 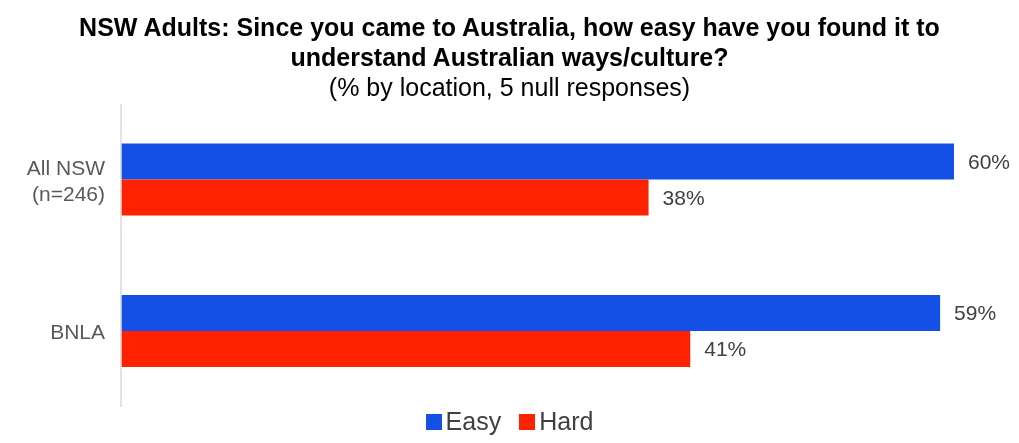 What do you see at coordinates (683, 197) in the screenshot?
I see `data-label: 38%` at bounding box center [683, 197].